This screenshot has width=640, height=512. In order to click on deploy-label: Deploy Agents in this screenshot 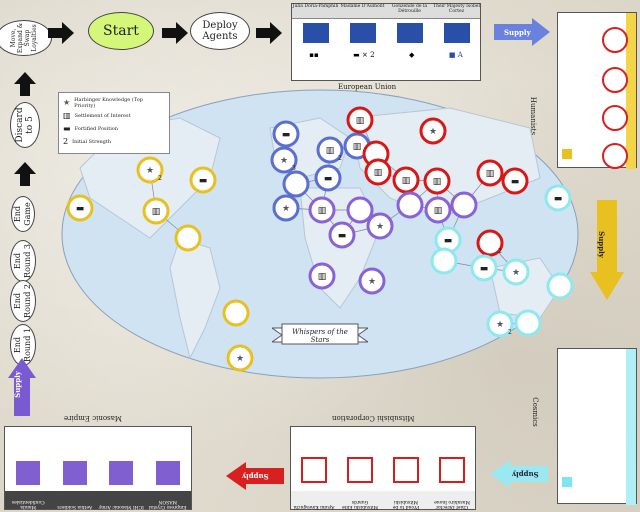, I will do `click(220, 31)`.